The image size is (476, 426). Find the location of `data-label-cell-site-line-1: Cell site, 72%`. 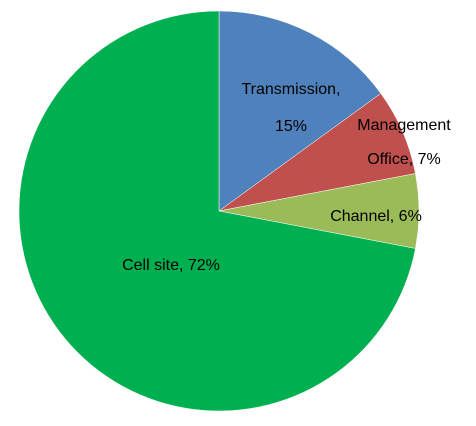

data-label-cell-site-line-1: Cell site, 72% is located at coordinates (171, 265).